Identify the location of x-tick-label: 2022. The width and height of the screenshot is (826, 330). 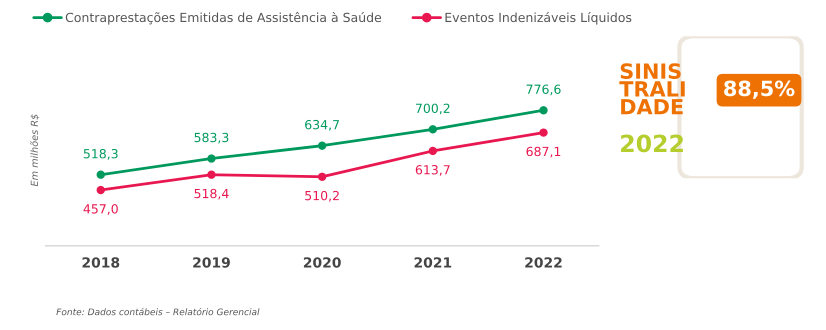
(543, 262).